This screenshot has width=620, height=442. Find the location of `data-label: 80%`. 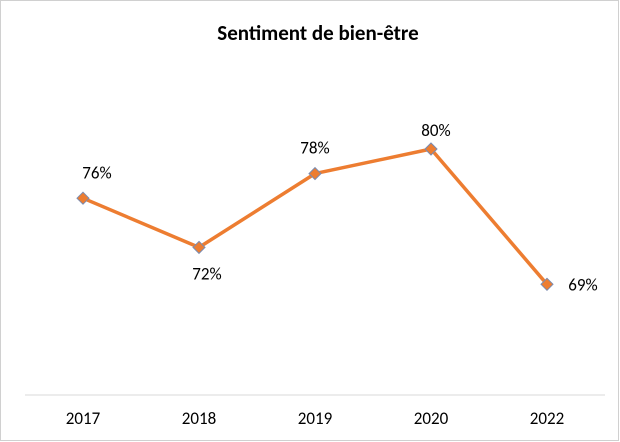

data-label: 80% is located at coordinates (435, 130).